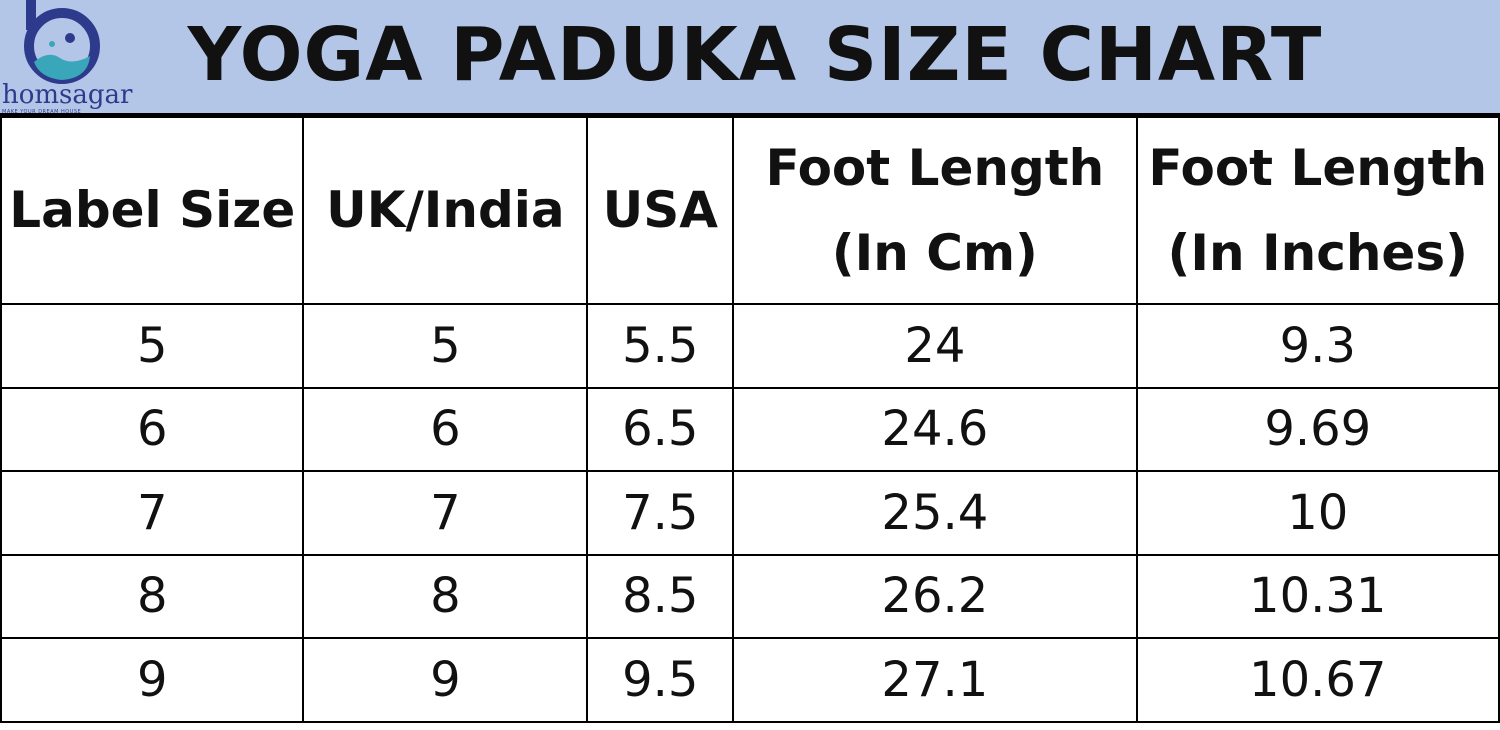  What do you see at coordinates (935, 513) in the screenshot?
I see `table-cell: 25.4` at bounding box center [935, 513].